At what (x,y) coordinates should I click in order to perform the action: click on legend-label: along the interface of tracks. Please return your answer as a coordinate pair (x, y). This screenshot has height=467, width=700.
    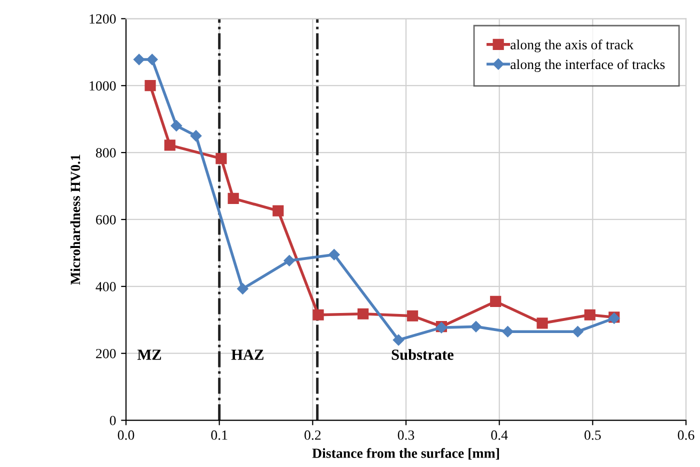
    Looking at the image, I should click on (587, 65).